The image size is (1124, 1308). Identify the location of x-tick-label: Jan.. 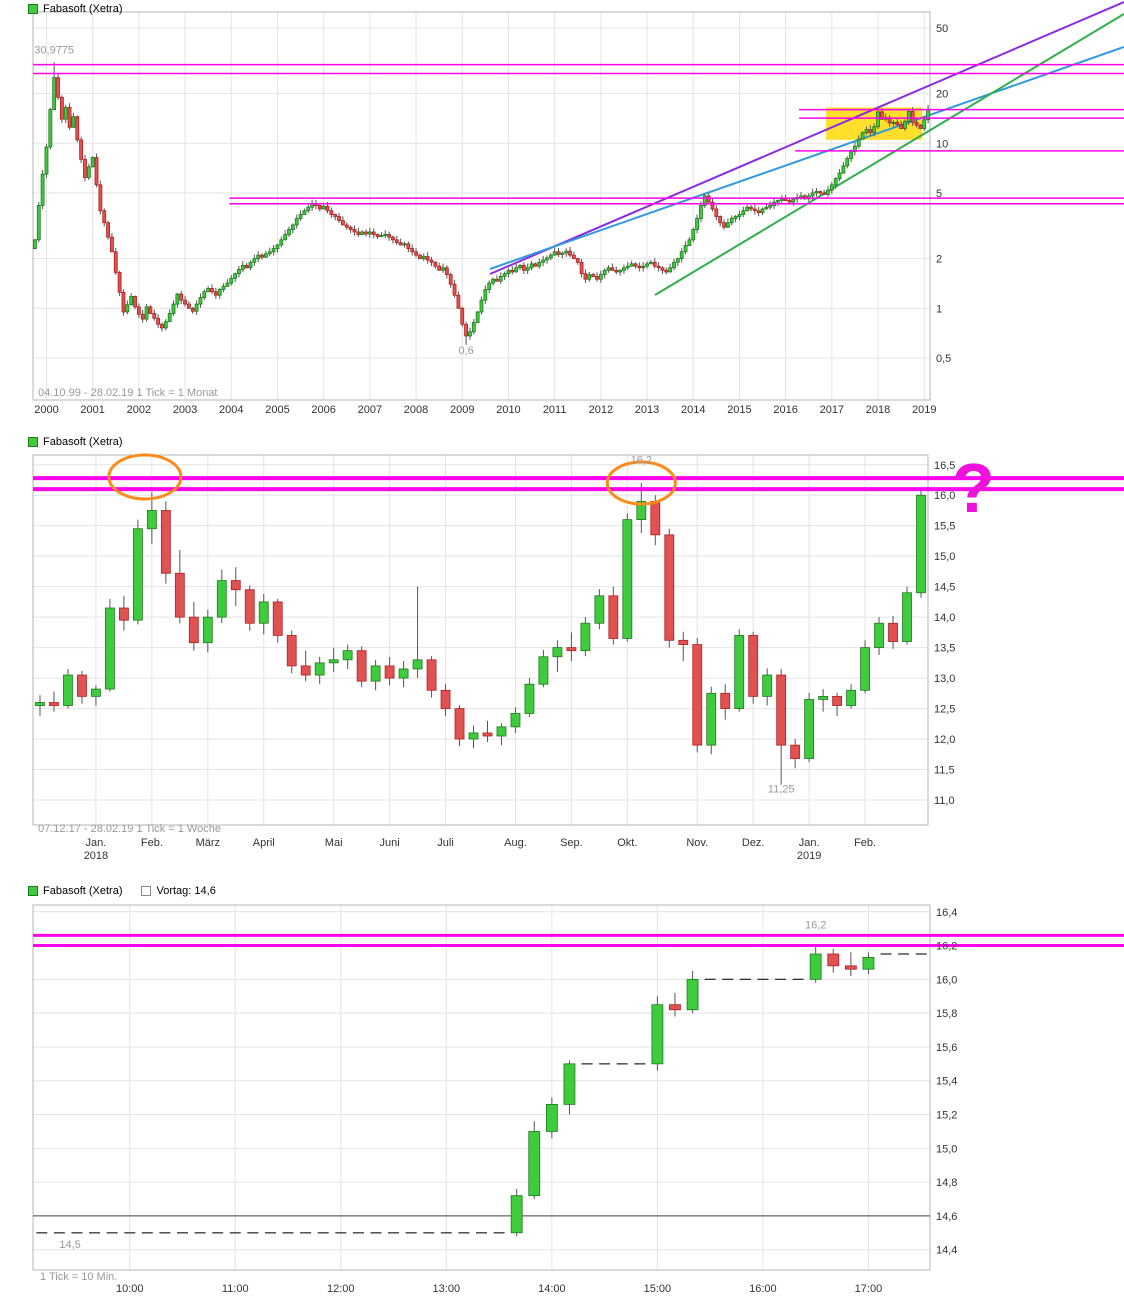
(96, 843).